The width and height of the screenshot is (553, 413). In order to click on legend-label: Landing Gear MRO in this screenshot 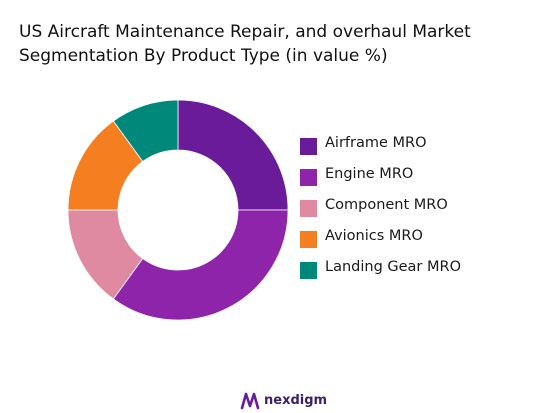, I will do `click(393, 267)`.